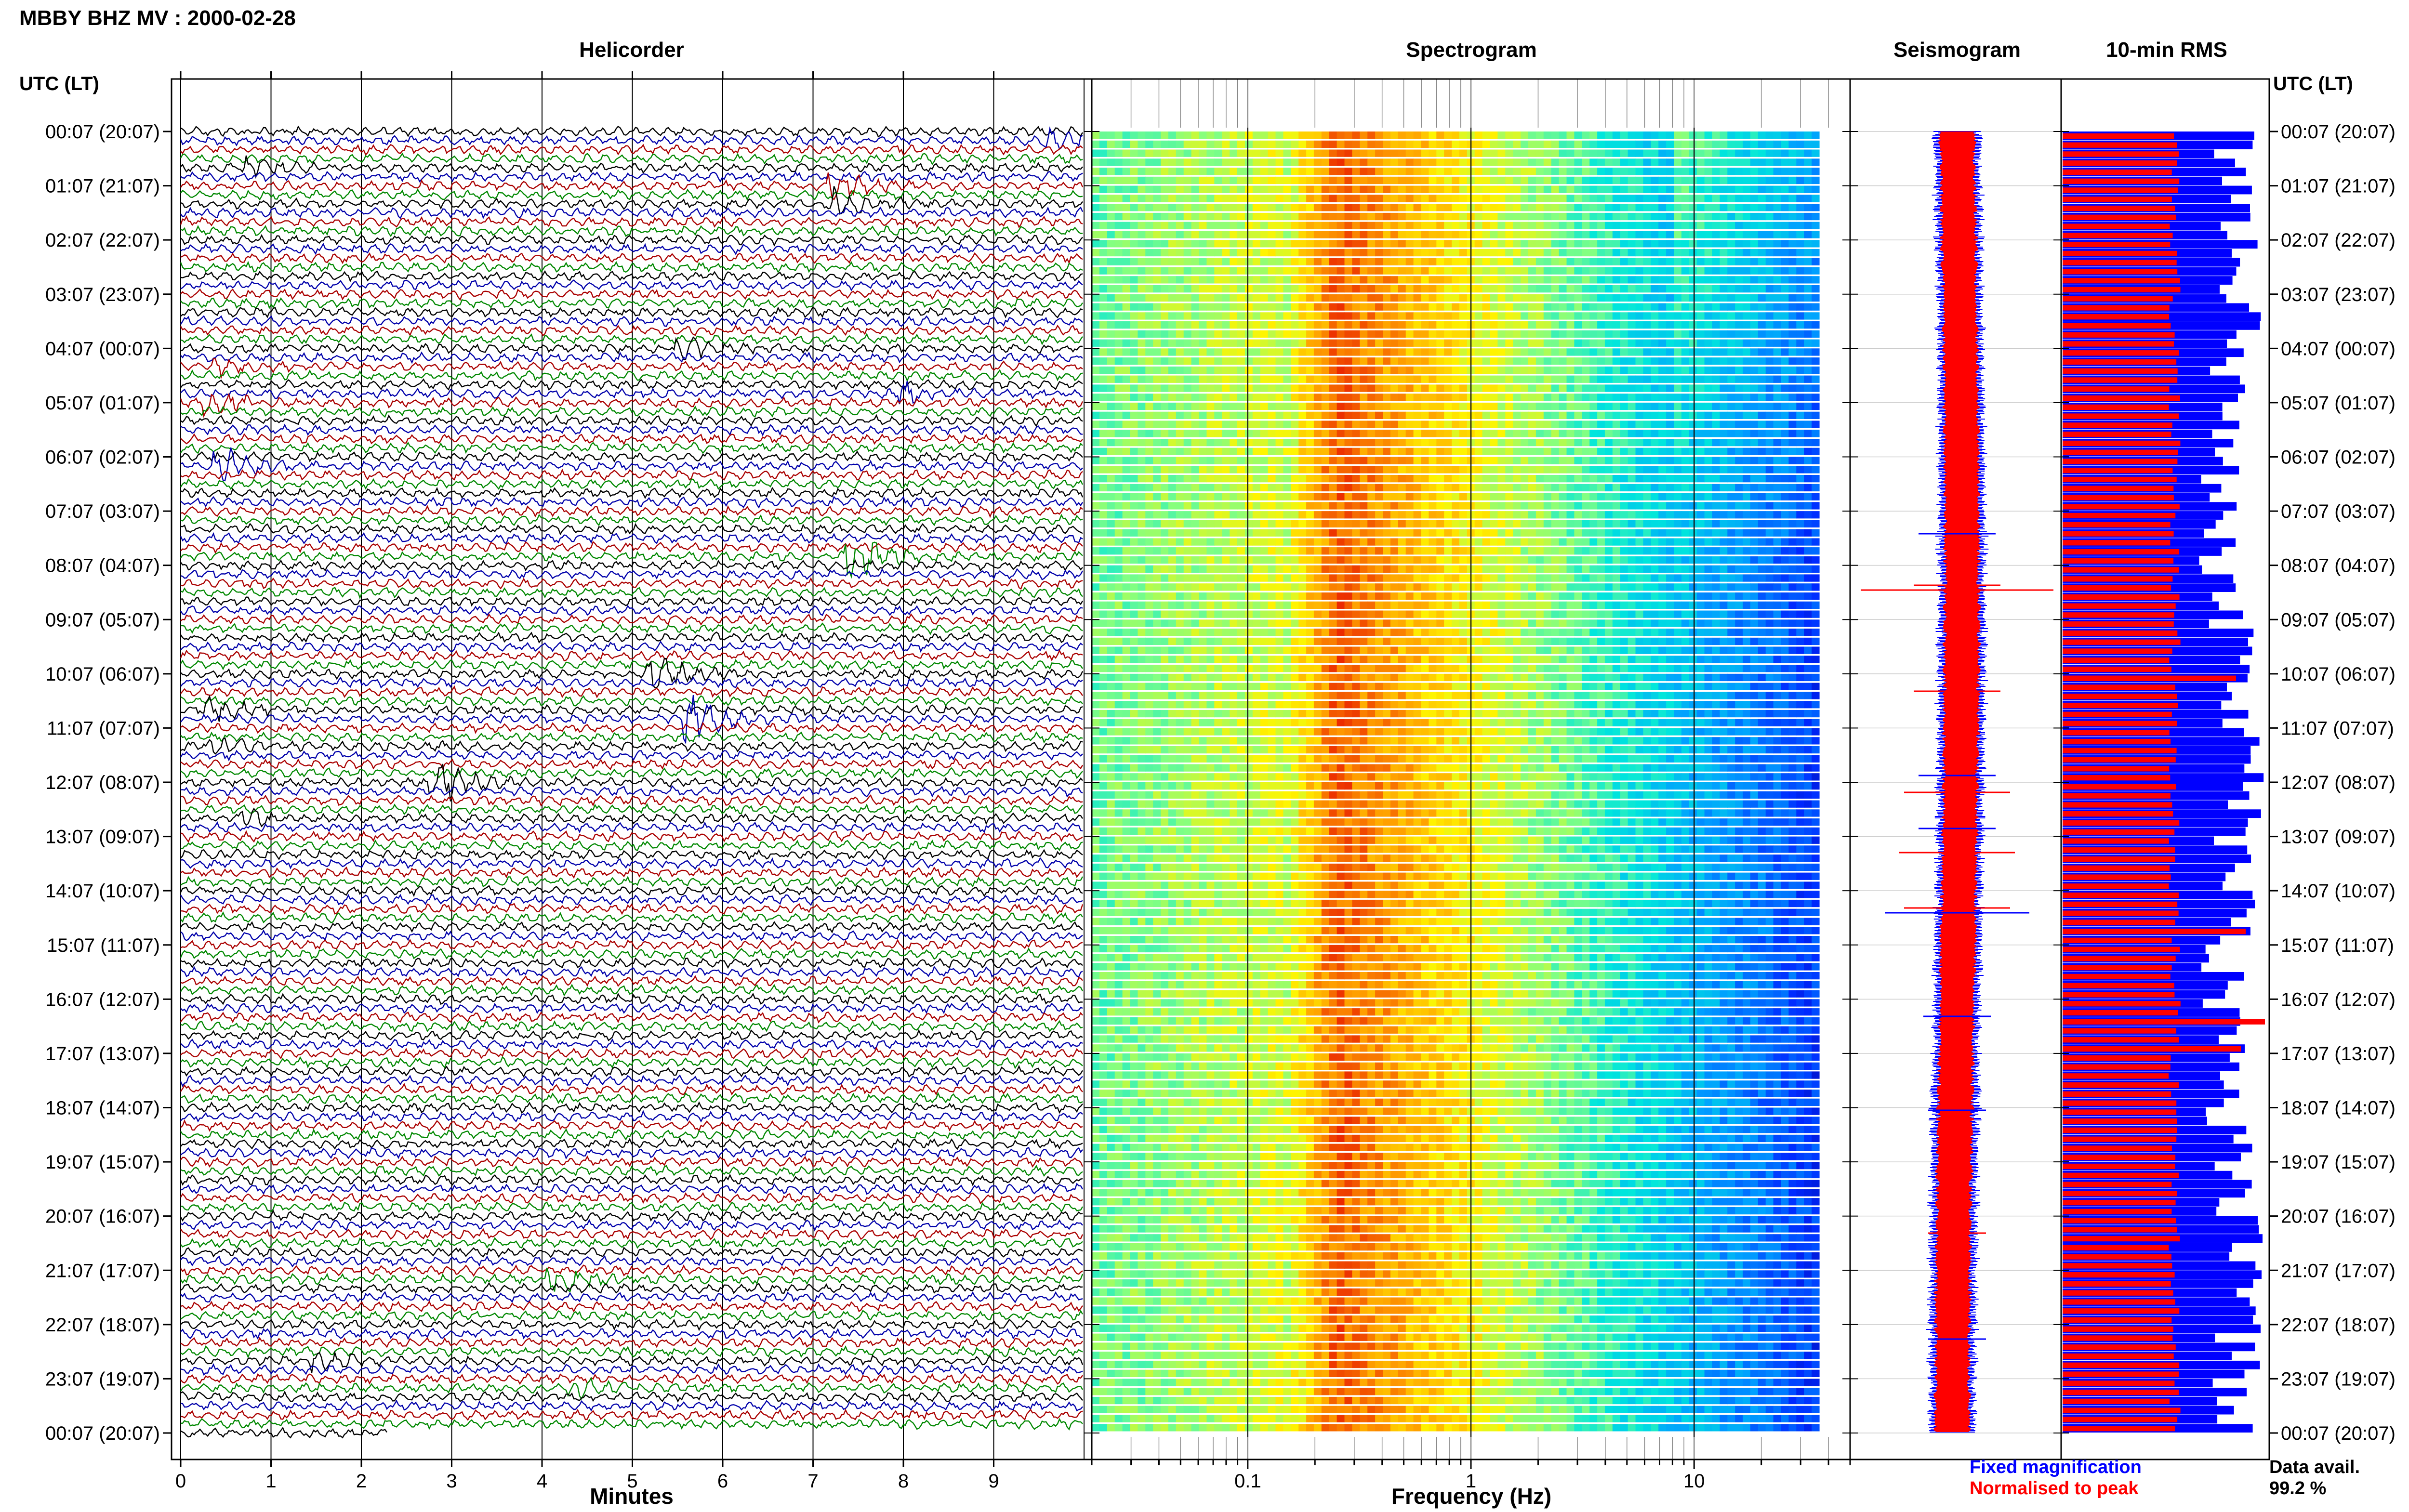 The width and height of the screenshot is (2409, 1512). Describe the element at coordinates (270, 1481) in the screenshot. I see `minute-tick-label: 1` at that location.